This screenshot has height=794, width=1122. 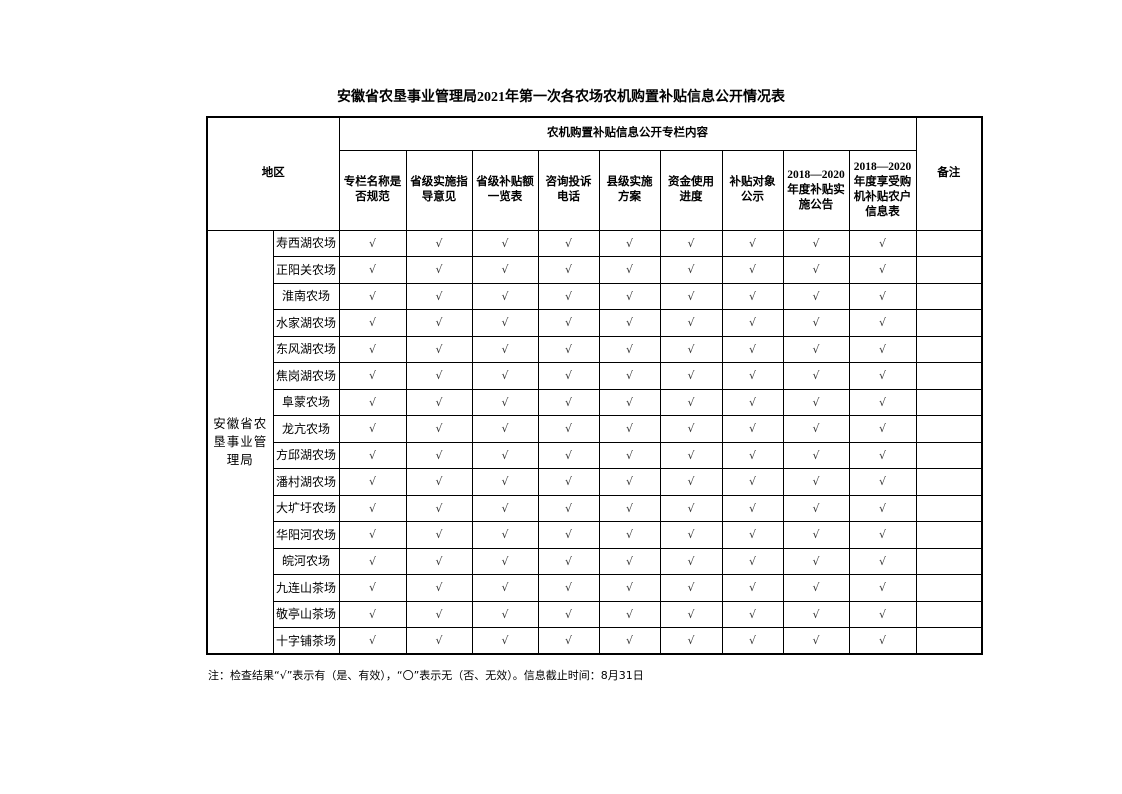 What do you see at coordinates (595, 482) in the screenshot?
I see `table-row: 潘村湖农场 √ √ √ √ √ √ √ √ √` at bounding box center [595, 482].